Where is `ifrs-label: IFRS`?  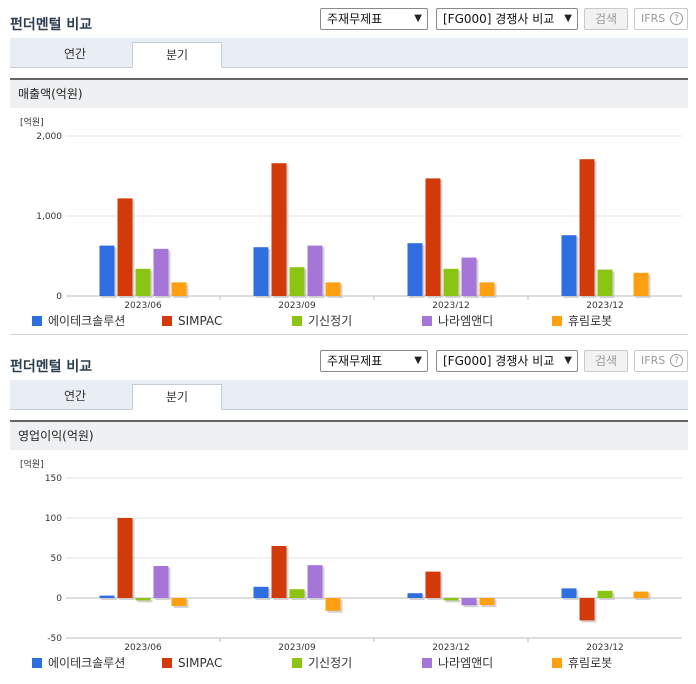 ifrs-label: IFRS is located at coordinates (653, 360).